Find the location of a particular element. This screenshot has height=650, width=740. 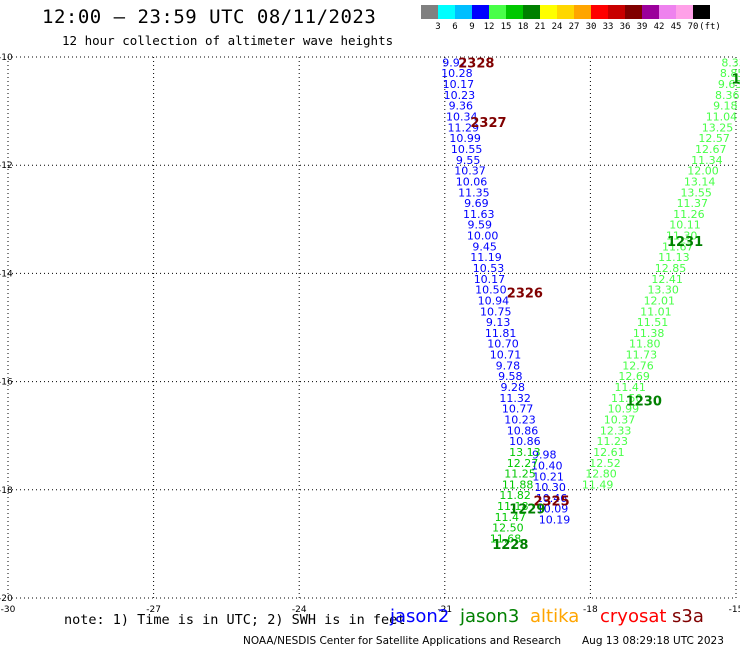

data-point-jason2: 11.29 is located at coordinates (463, 127).